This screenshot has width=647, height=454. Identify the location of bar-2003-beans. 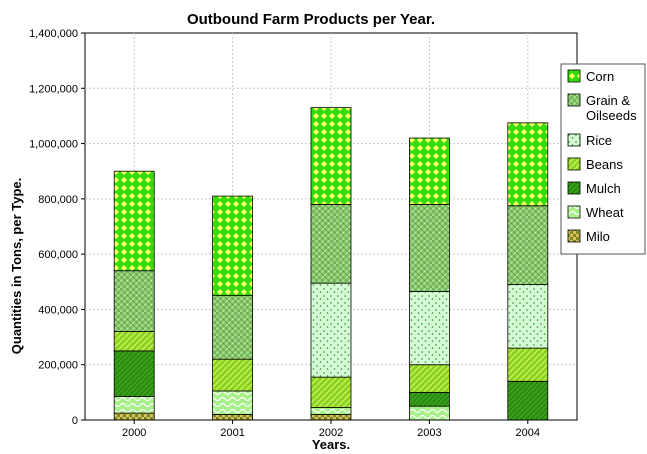
(429, 378).